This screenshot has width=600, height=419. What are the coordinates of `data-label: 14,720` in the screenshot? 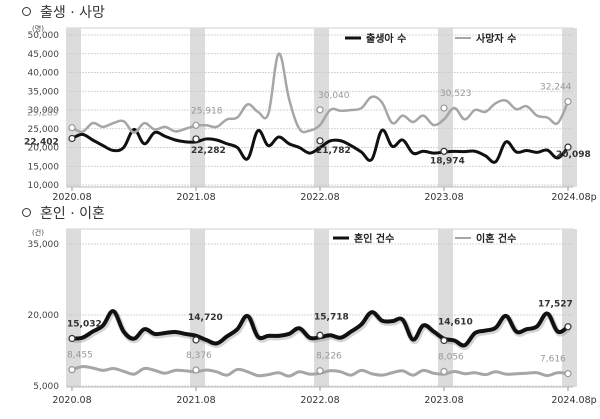 It's located at (205, 318).